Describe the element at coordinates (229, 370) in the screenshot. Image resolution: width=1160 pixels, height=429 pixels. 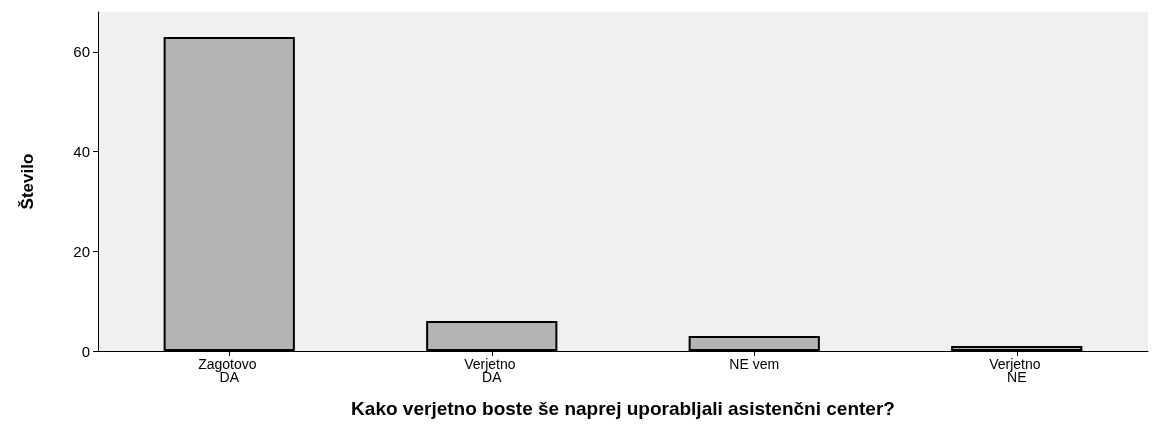
I see `x-tick-label: Zagotovo DA` at that location.